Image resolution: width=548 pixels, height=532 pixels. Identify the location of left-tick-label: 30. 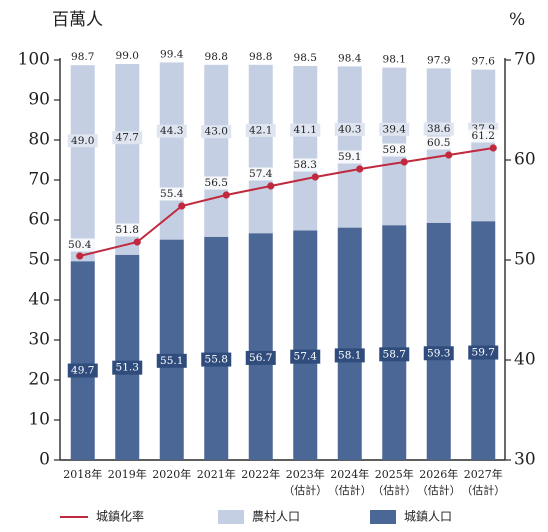
(39, 340).